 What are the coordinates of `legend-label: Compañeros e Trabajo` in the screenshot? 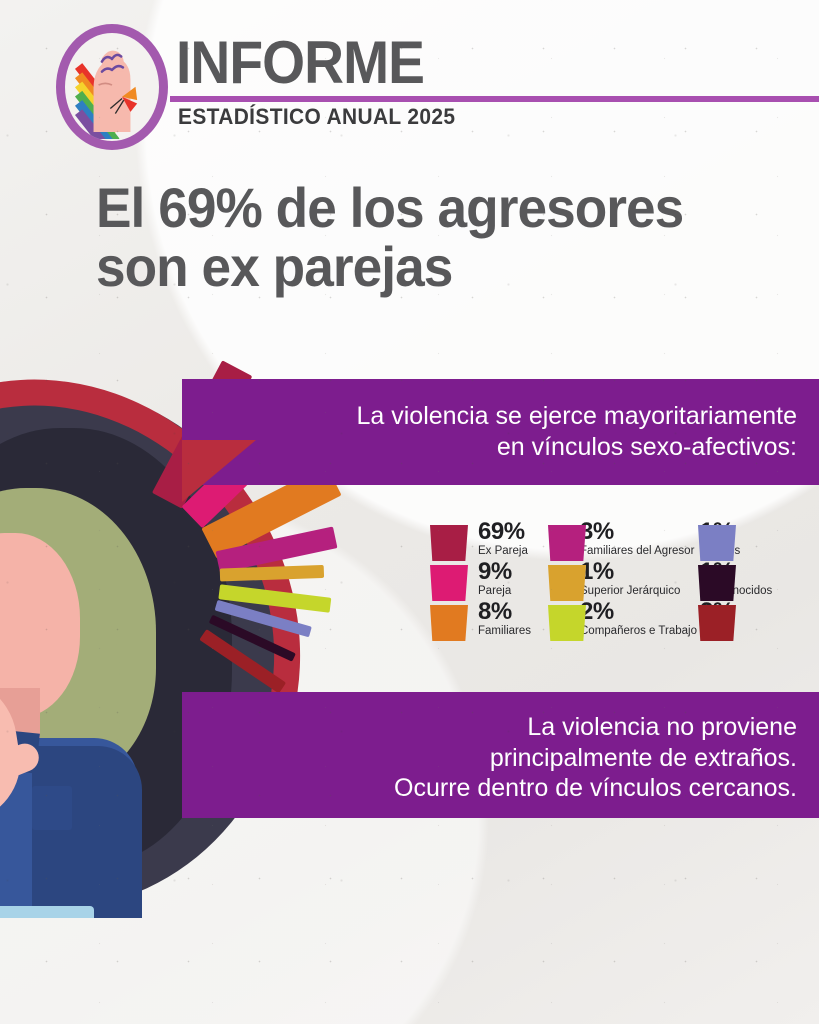 It's located at (638, 631).